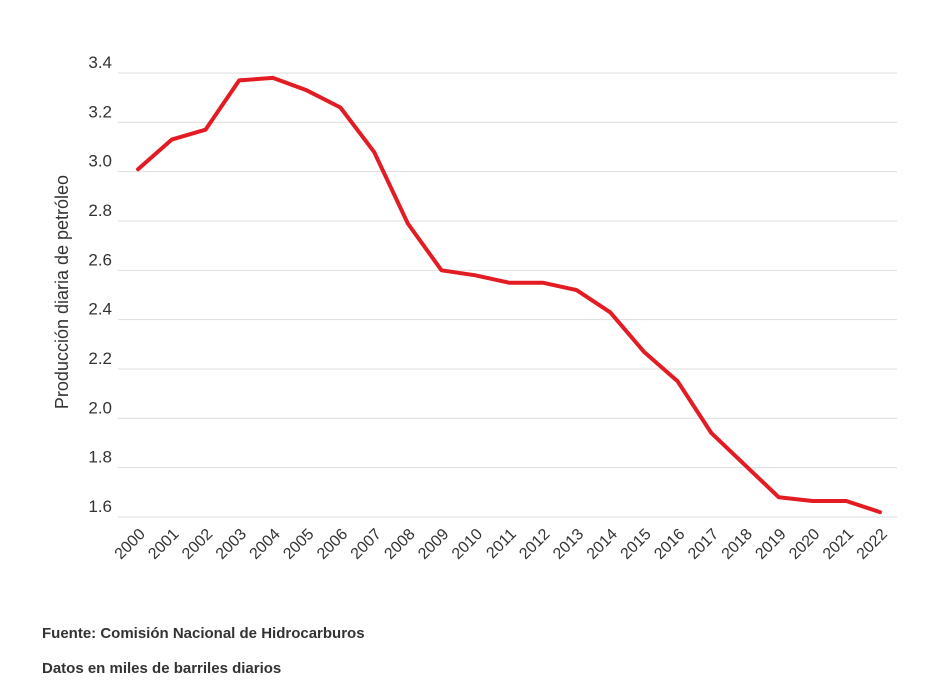  I want to click on x-tick-label: 2000, so click(130, 544).